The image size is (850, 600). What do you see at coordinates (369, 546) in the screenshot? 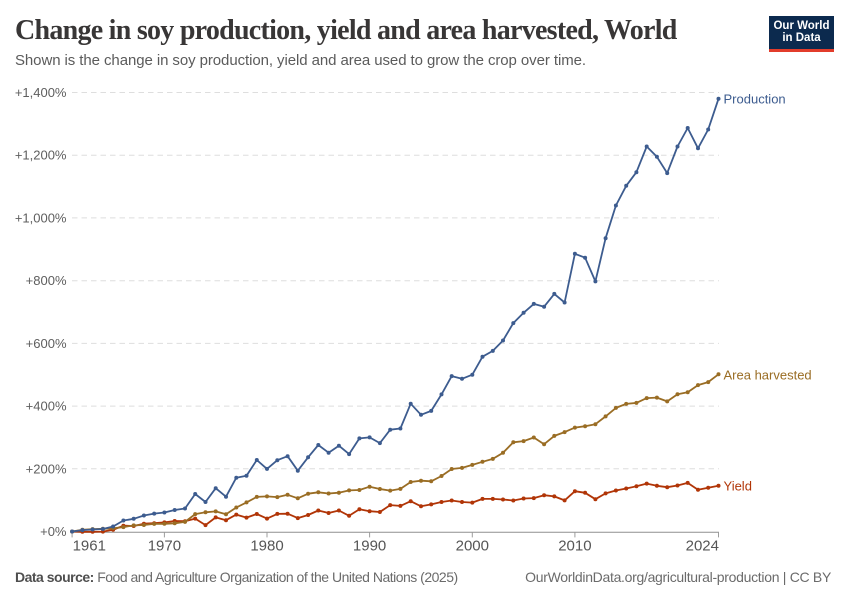
I see `svg-text: 1990` at bounding box center [369, 546].